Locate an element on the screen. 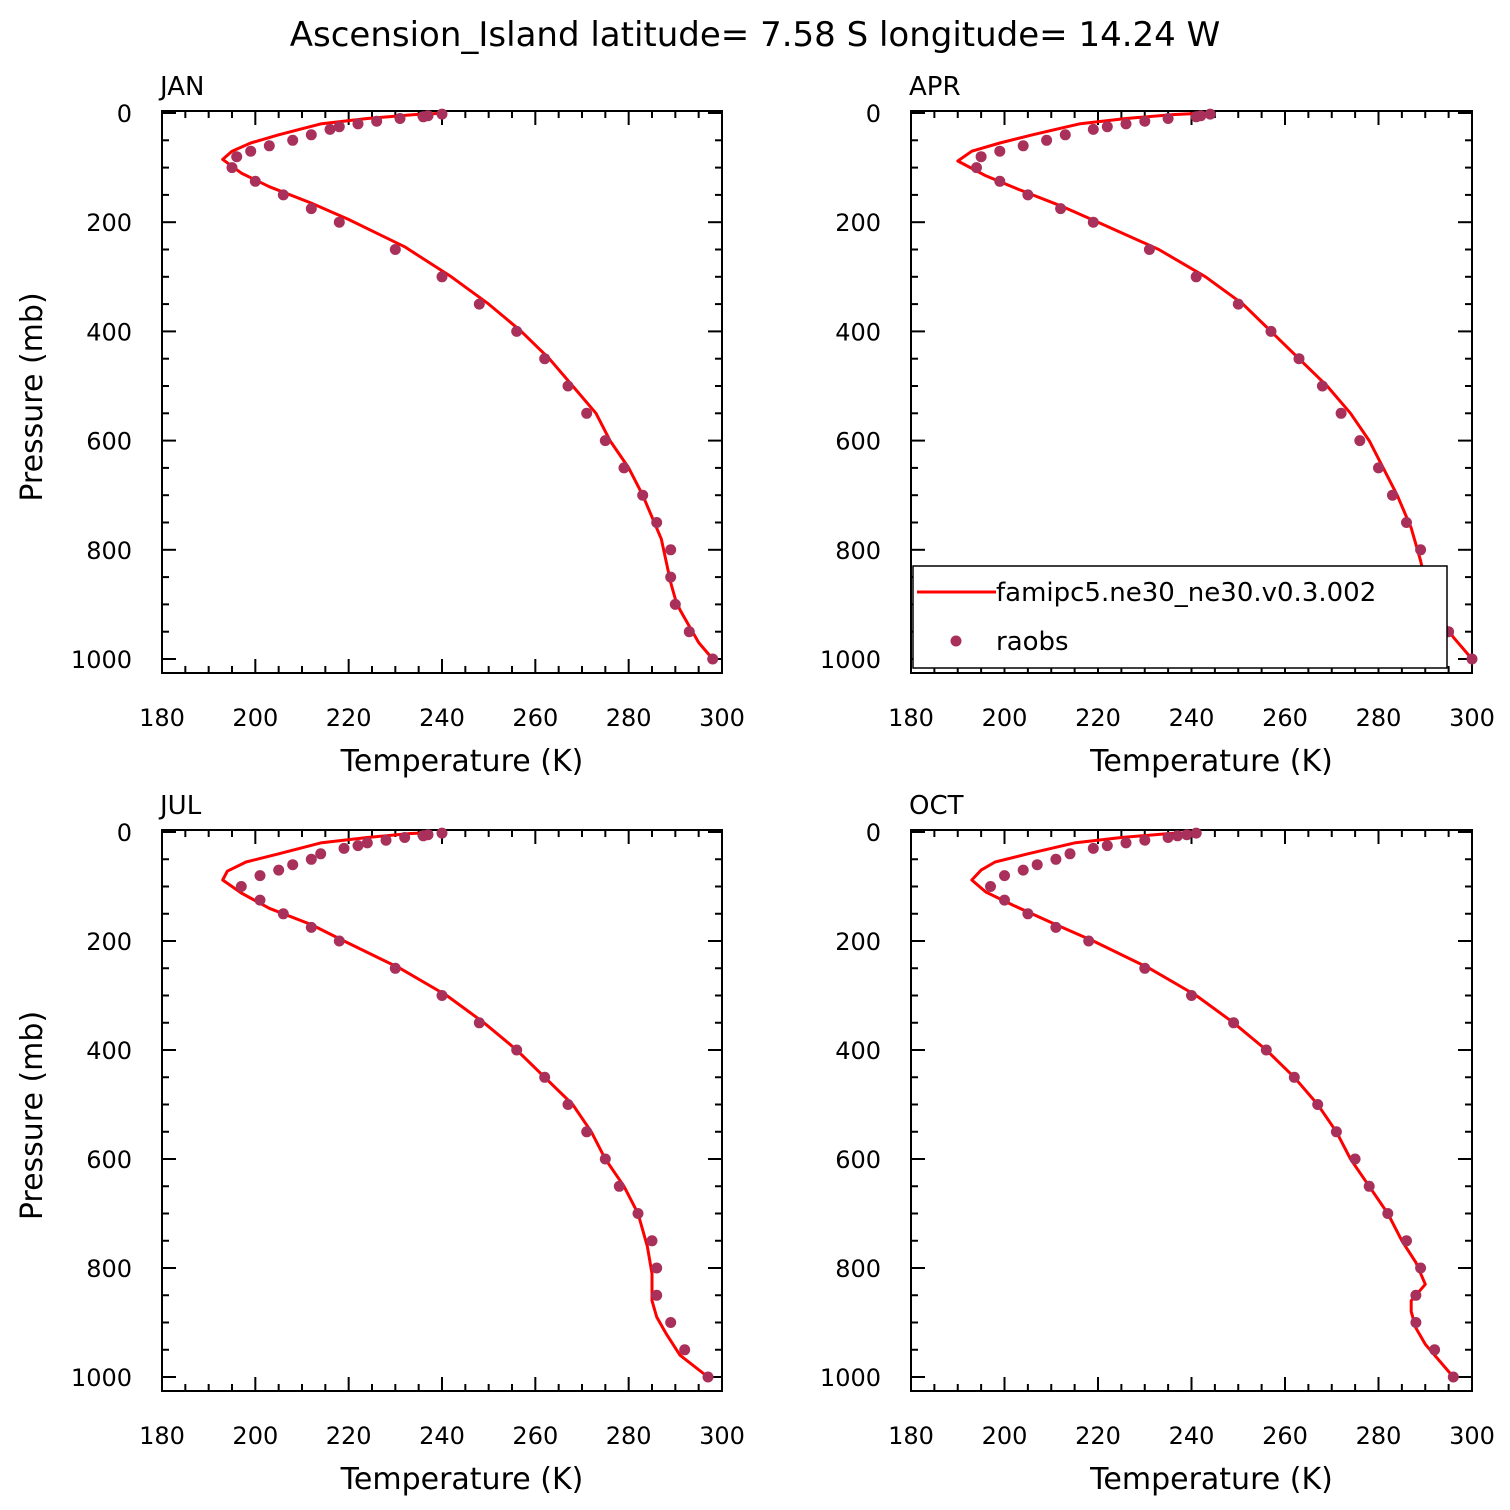  x-tick-label: 260 is located at coordinates (1285, 718).